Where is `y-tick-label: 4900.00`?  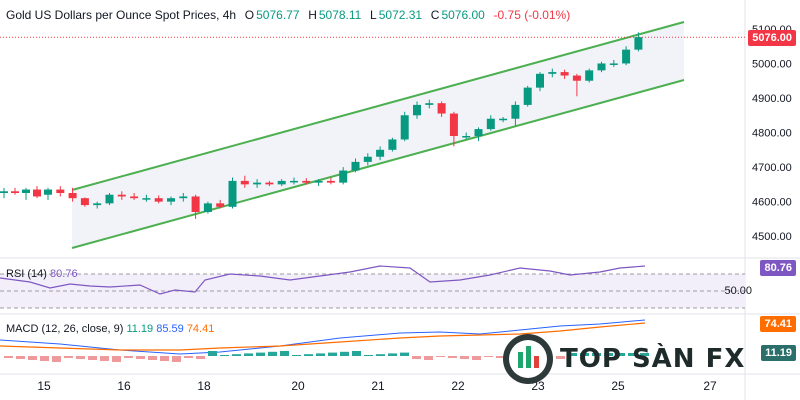
y-tick-label: 4900.00 is located at coordinates (772, 99).